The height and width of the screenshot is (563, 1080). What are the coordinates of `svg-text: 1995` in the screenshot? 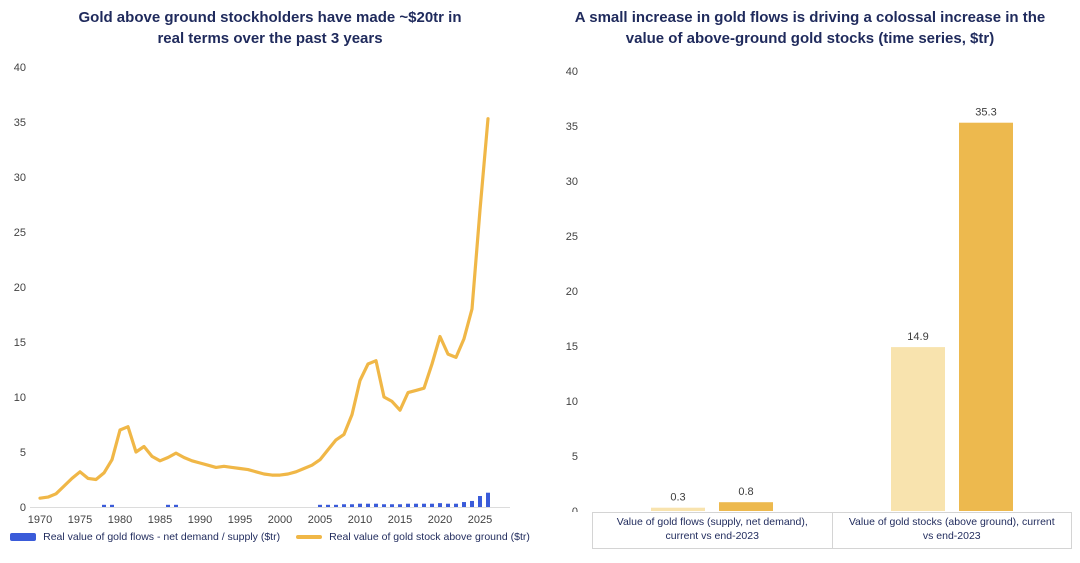 It's located at (240, 520).